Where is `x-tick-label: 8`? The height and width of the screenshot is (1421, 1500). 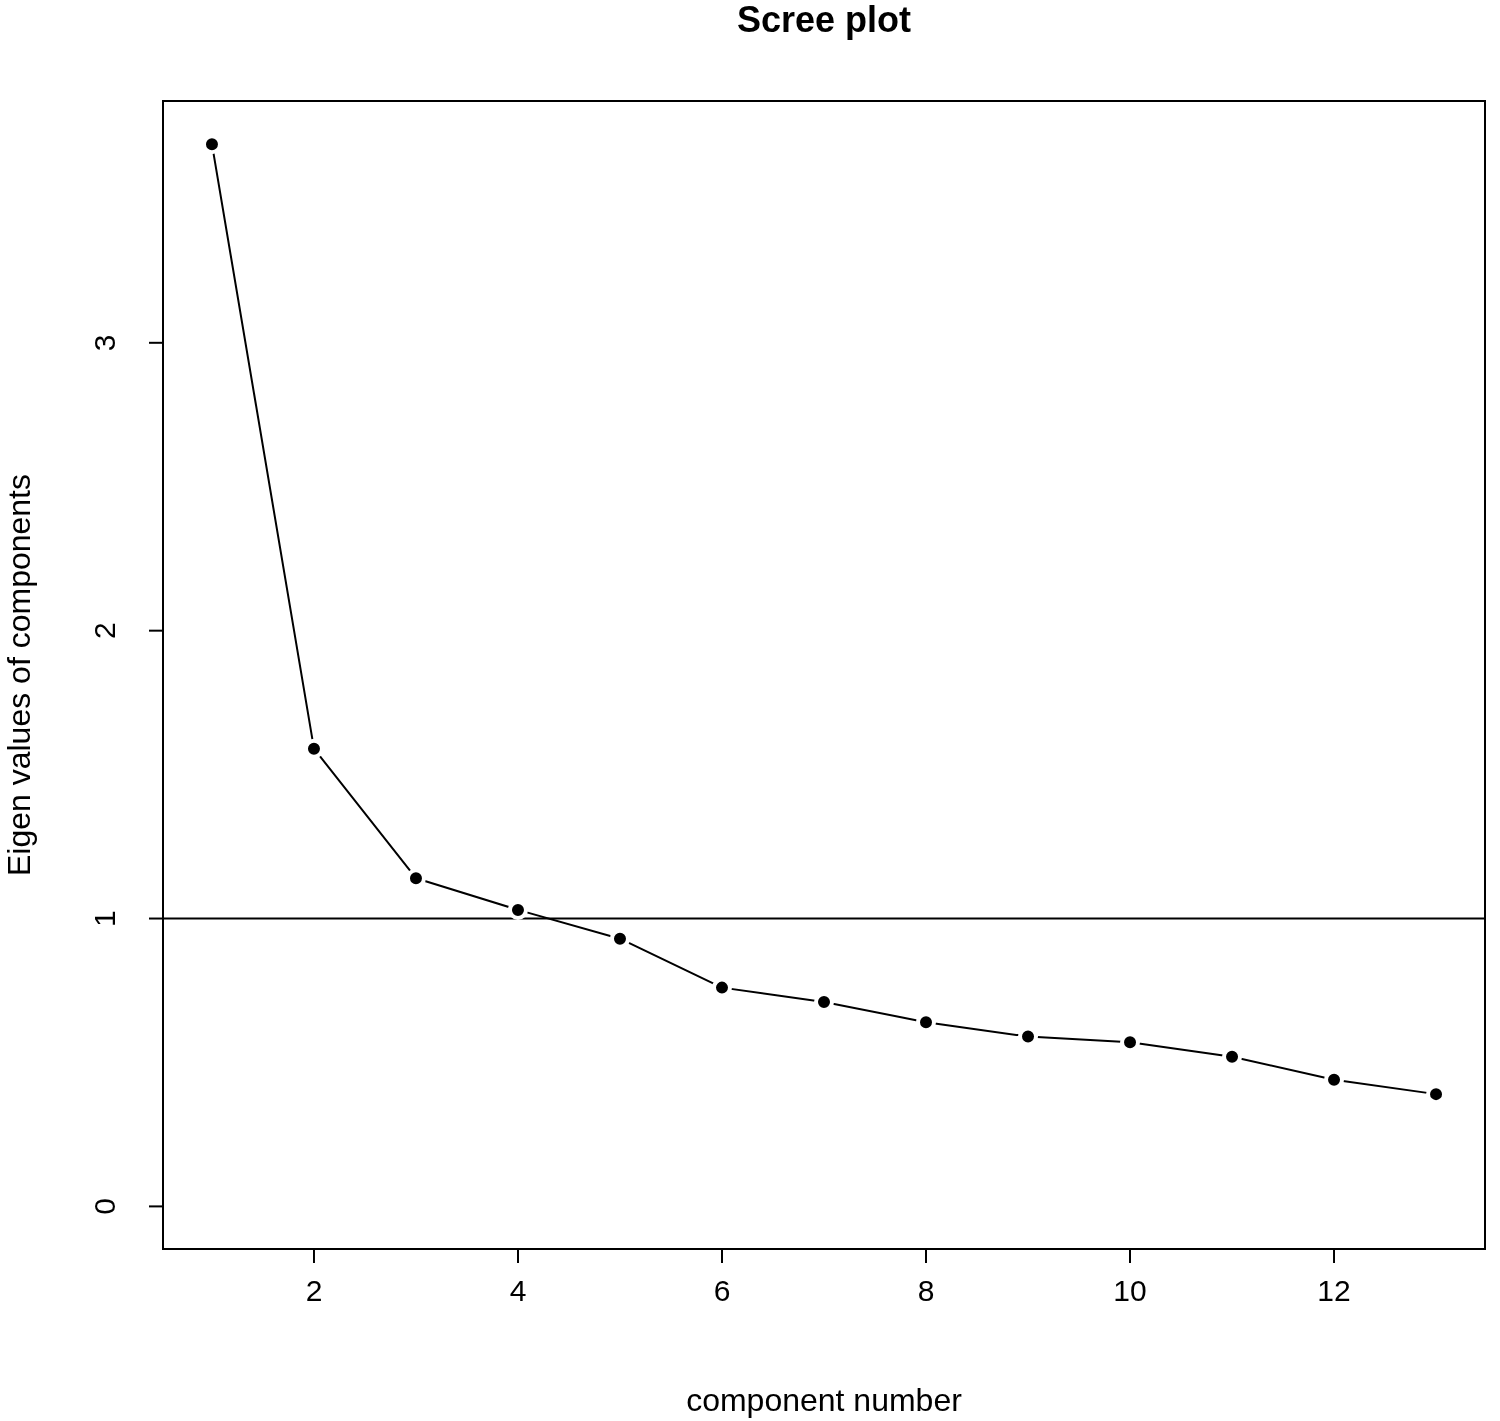
x-tick-label: 8 is located at coordinates (926, 1290).